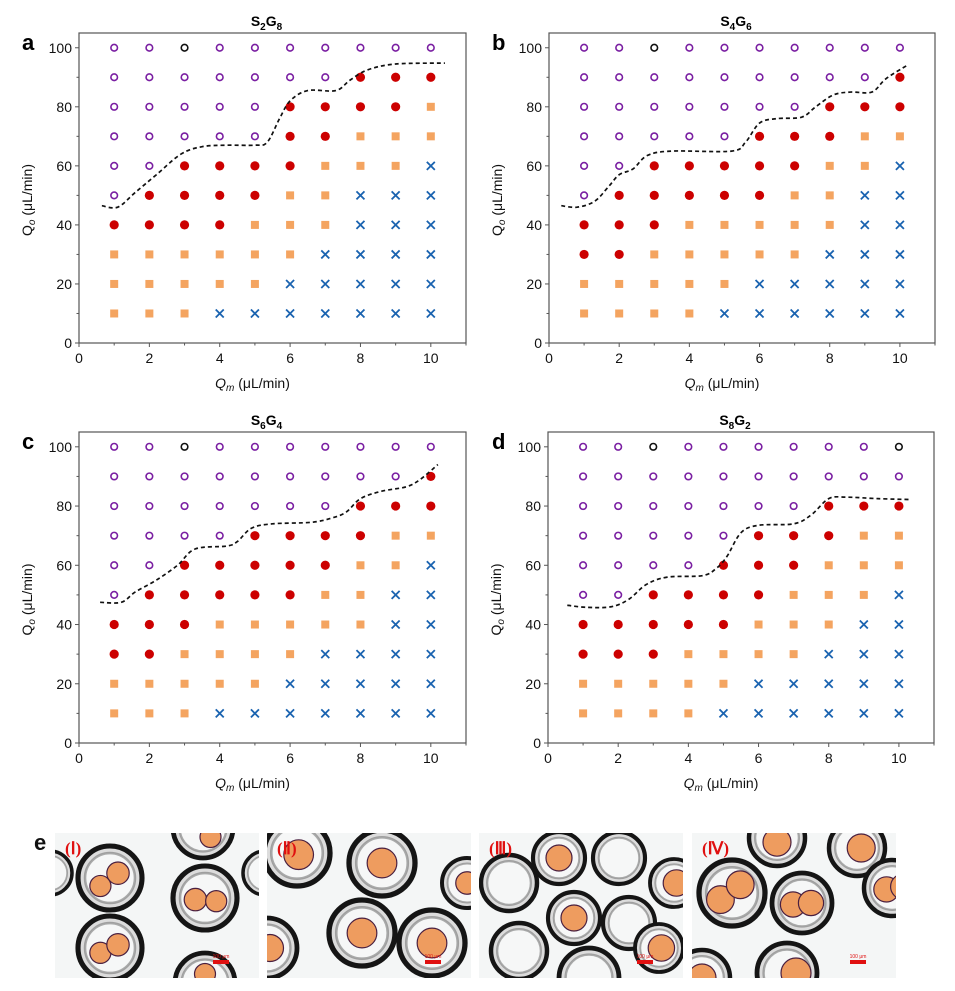  I want to click on y-axis-label: Qo (μL/min), so click(498, 200).